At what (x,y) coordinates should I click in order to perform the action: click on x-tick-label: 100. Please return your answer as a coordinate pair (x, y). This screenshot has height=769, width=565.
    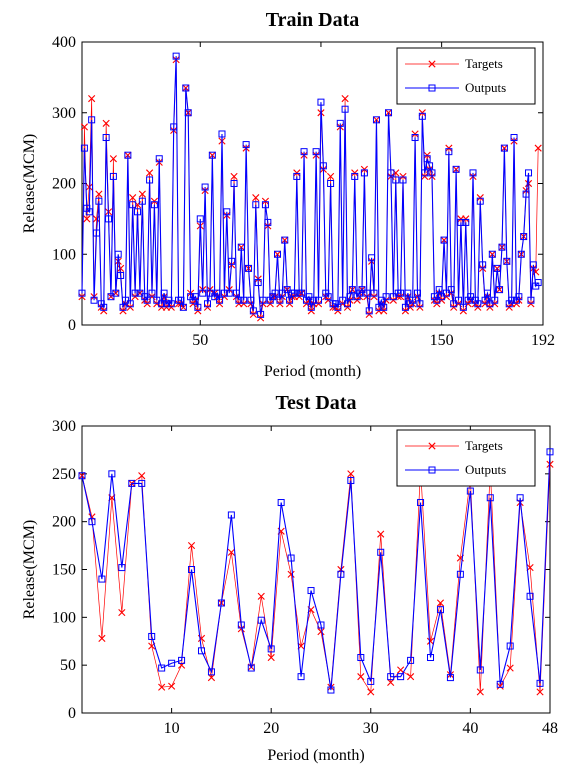
    Looking at the image, I should click on (321, 340).